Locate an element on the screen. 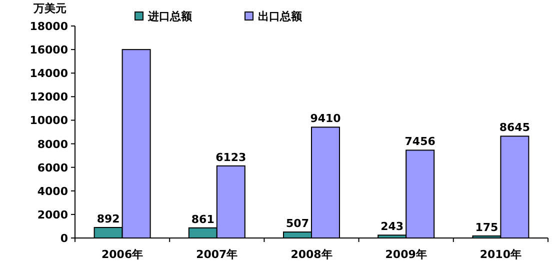  data-label: 9410 is located at coordinates (326, 119).